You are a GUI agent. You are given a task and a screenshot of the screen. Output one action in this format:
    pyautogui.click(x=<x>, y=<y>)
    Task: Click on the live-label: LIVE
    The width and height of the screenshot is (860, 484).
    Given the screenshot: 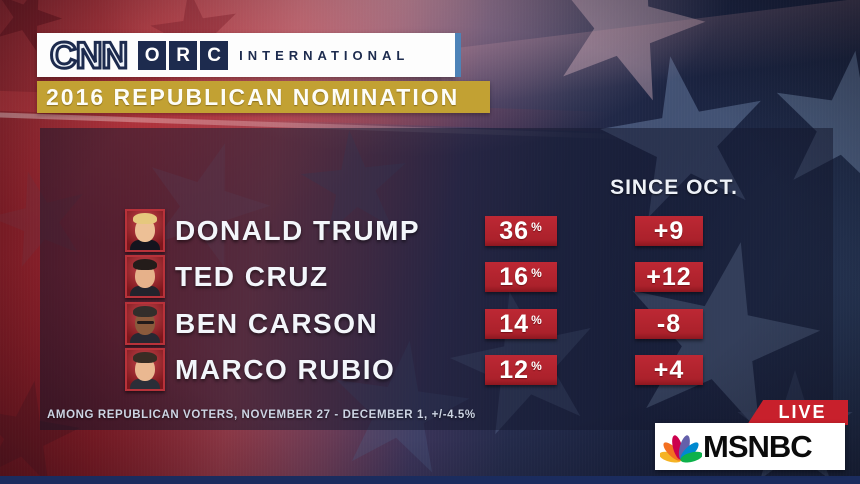 What is the action you would take?
    pyautogui.click(x=802, y=412)
    